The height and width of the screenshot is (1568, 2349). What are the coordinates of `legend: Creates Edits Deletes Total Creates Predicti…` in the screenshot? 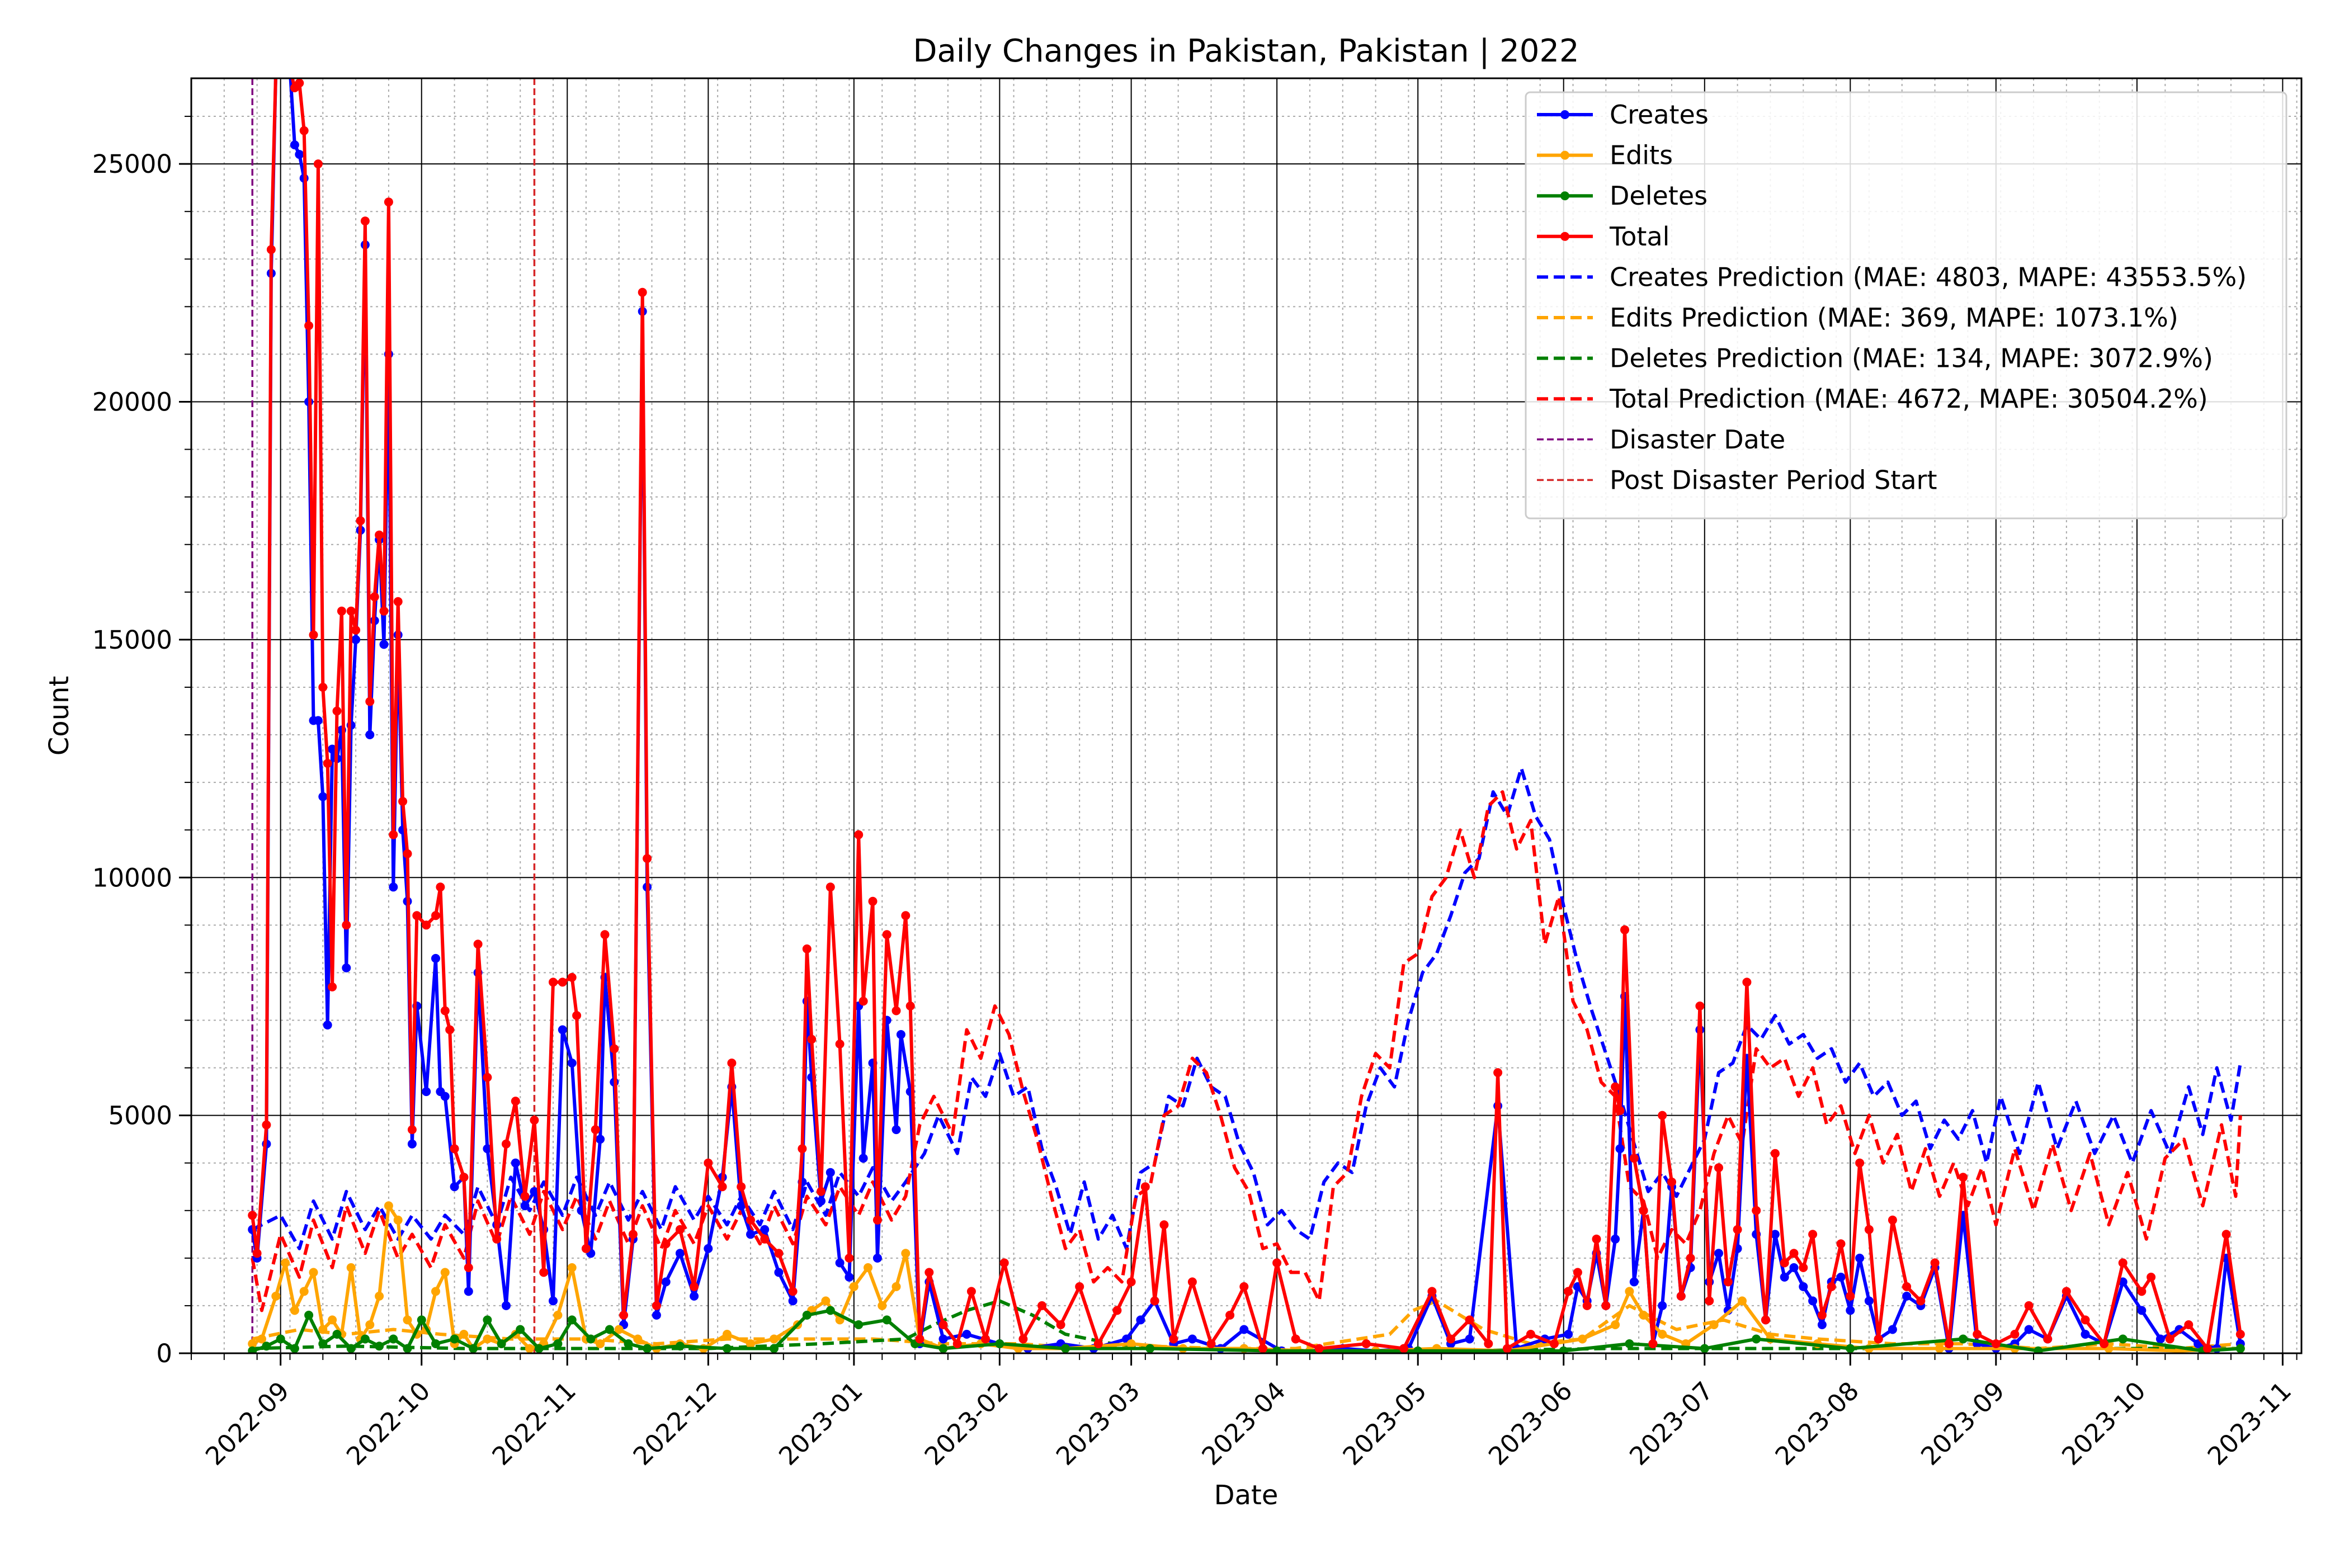 It's located at (1906, 305).